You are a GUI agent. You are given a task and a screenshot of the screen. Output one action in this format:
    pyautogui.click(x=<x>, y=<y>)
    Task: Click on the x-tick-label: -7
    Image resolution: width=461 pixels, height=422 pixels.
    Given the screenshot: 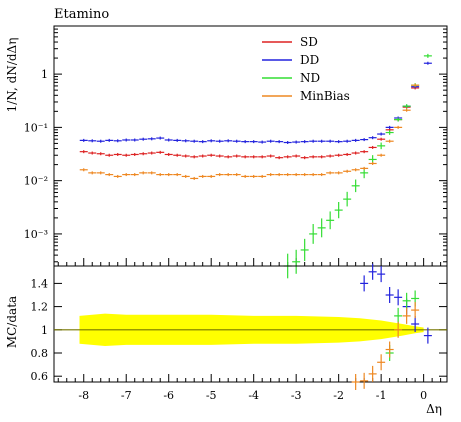 What is the action you would take?
    pyautogui.click(x=126, y=395)
    